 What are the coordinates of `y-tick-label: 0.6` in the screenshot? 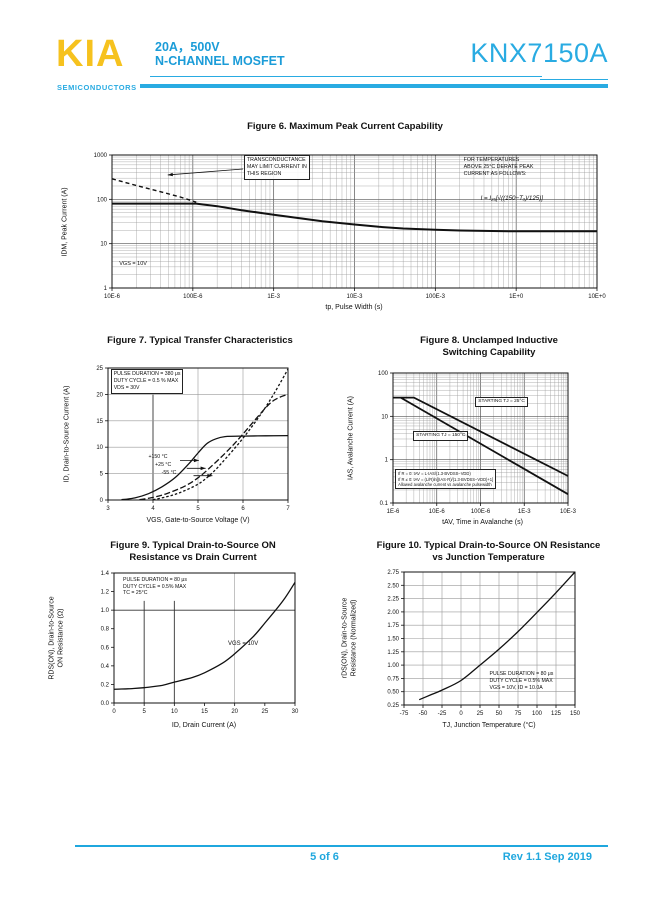 It's located at (105, 648).